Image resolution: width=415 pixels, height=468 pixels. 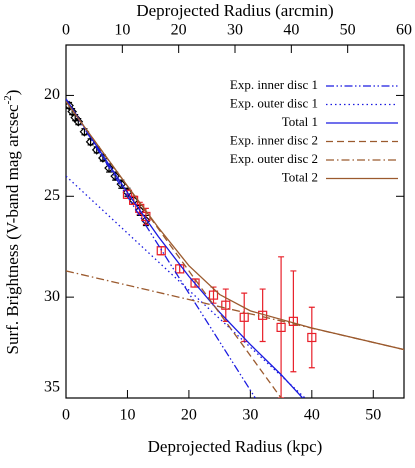 What do you see at coordinates (234, 10) in the screenshot?
I see `top-axis-label: Deprojected Radius (arcmin)` at bounding box center [234, 10].